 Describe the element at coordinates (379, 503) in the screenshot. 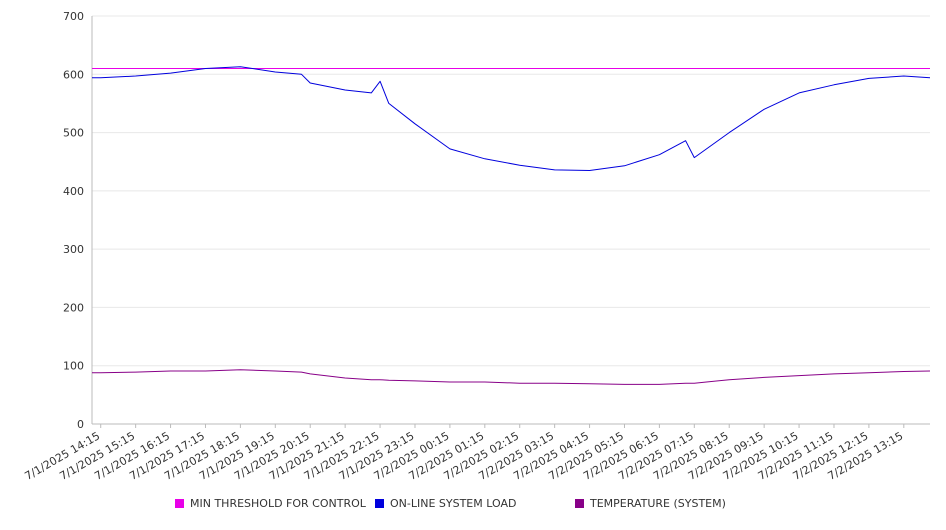

I see `legend-swatch-system-load` at that location.